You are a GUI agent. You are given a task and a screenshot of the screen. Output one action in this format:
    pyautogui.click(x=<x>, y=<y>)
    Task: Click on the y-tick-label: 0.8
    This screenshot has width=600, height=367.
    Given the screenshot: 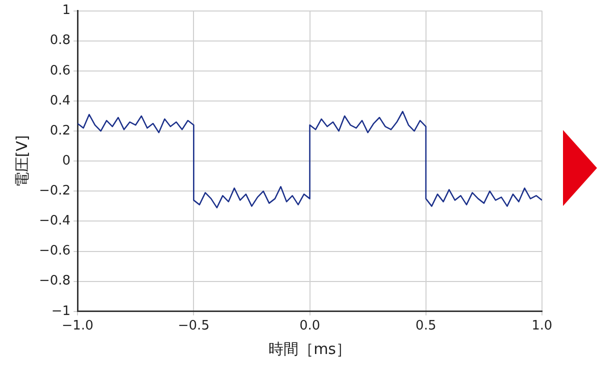 What is the action you would take?
    pyautogui.click(x=60, y=40)
    